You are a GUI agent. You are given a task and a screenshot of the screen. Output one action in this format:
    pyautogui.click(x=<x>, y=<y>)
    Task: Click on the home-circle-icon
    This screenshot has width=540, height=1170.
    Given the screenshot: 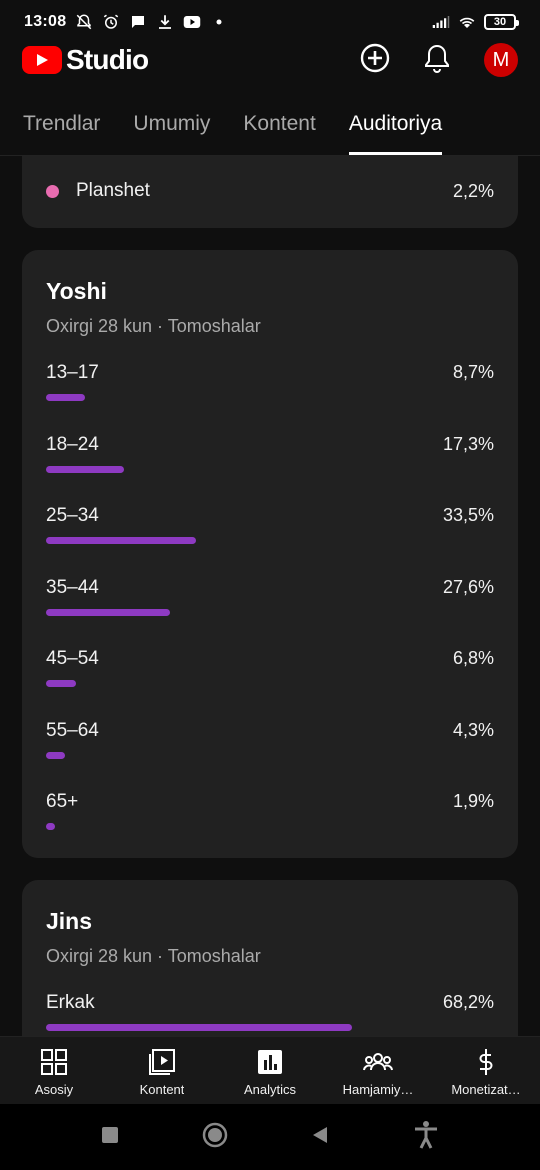 What is the action you would take?
    pyautogui.click(x=214, y=1134)
    